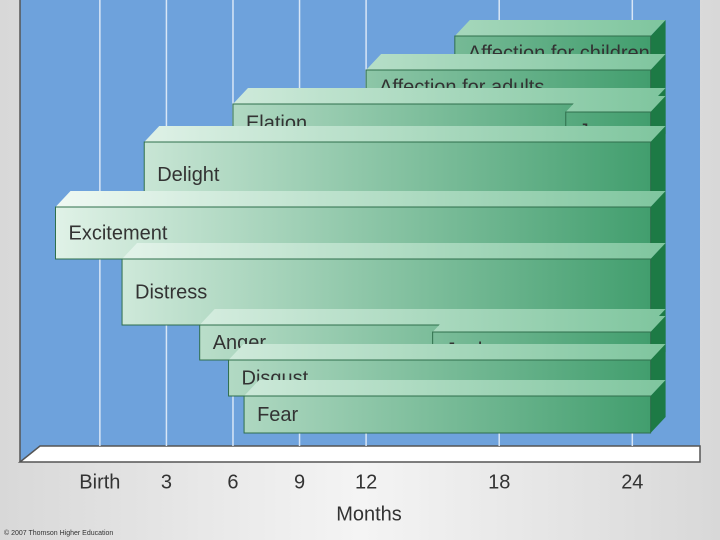 This screenshot has width=720, height=540. I want to click on bar-label: Distress, so click(171, 292).